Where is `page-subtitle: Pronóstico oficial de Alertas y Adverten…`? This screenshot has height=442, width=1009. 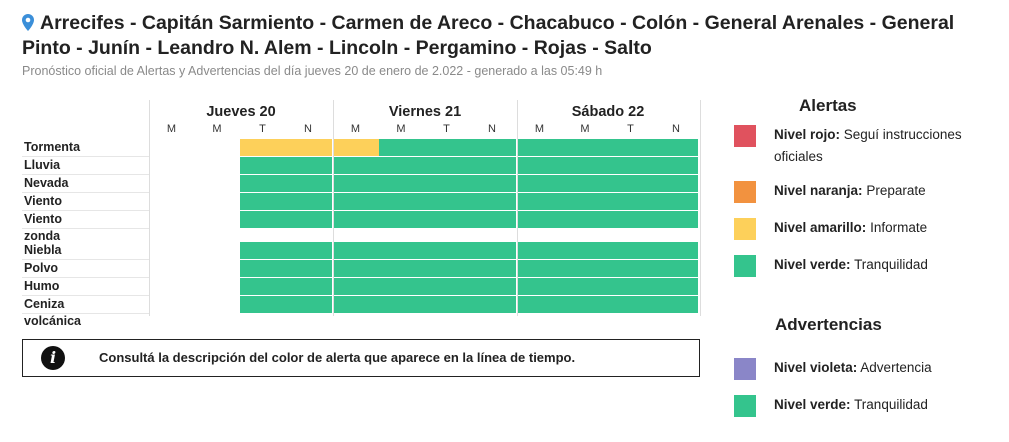
page-subtitle: Pronóstico oficial de Alertas y Adverten… is located at coordinates (312, 71).